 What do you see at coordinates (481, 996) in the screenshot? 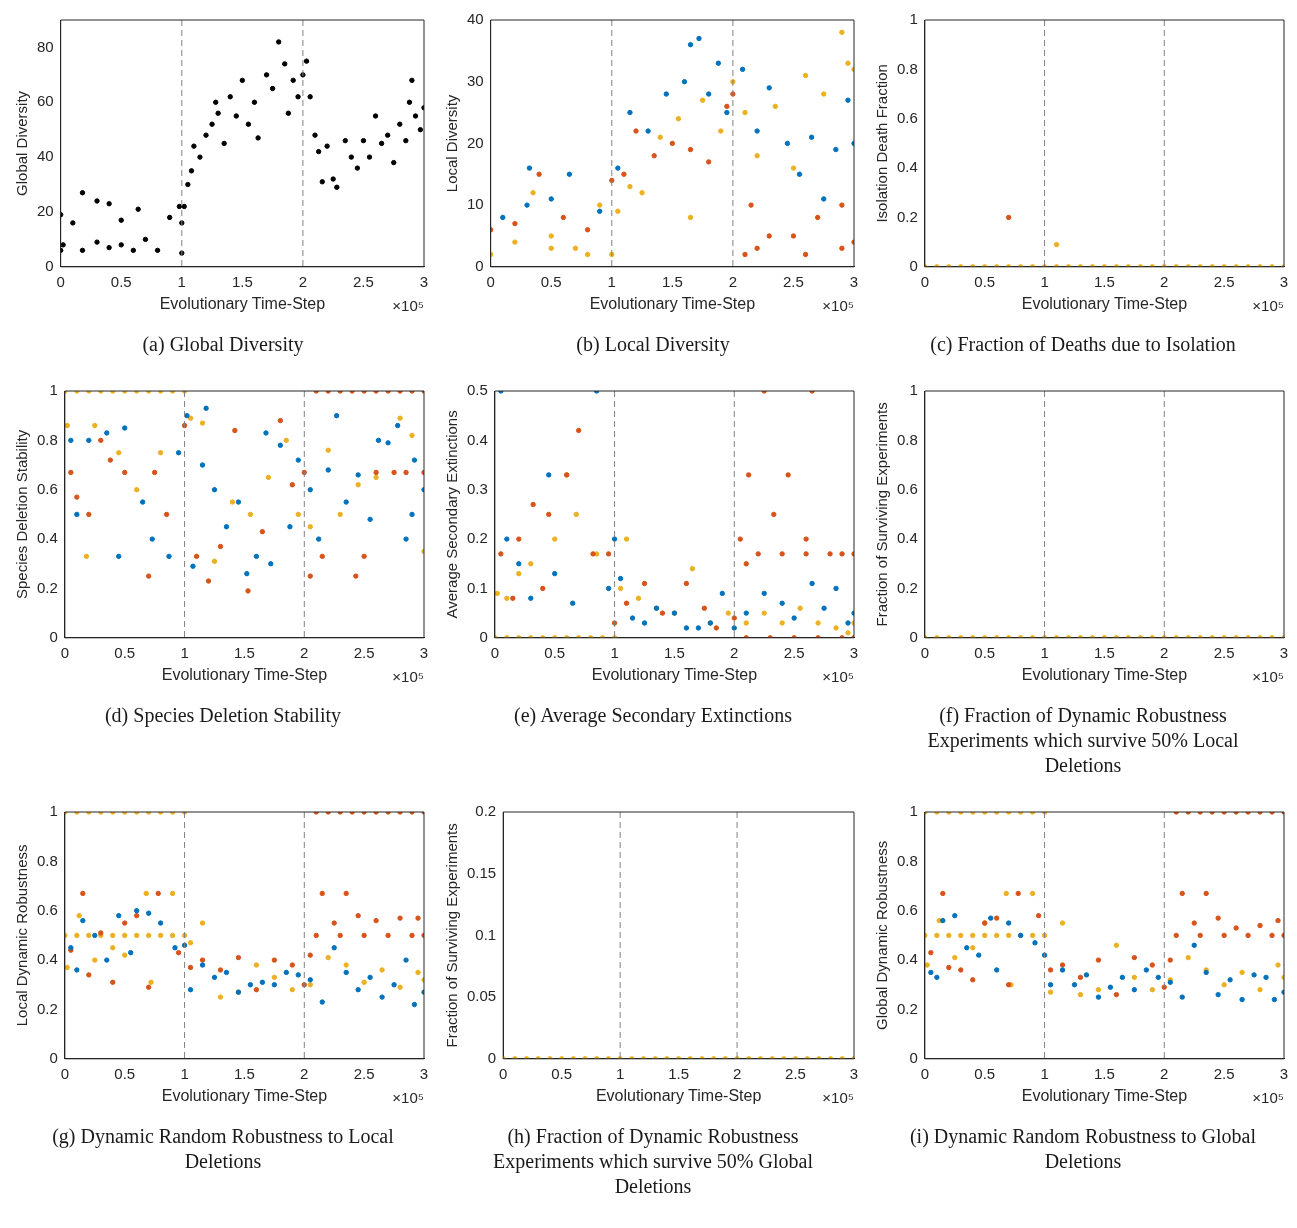
I see `y-tick-label: 0.05` at bounding box center [481, 996].